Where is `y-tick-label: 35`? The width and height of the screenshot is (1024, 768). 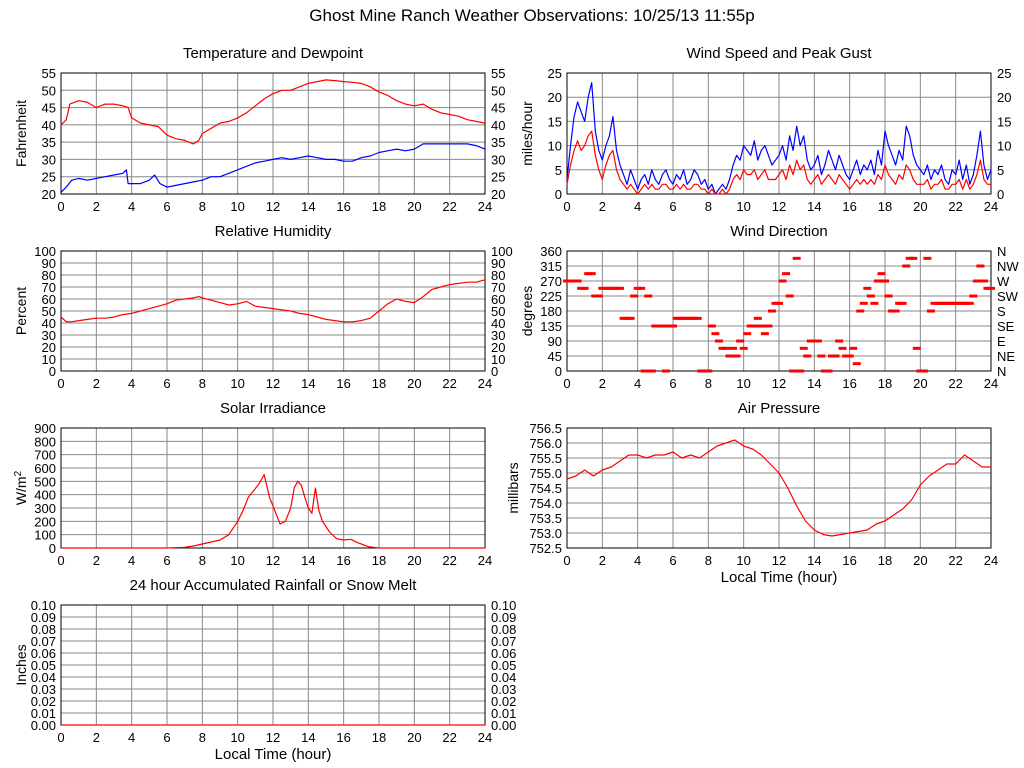 y-tick-label: 35 is located at coordinates (49, 142).